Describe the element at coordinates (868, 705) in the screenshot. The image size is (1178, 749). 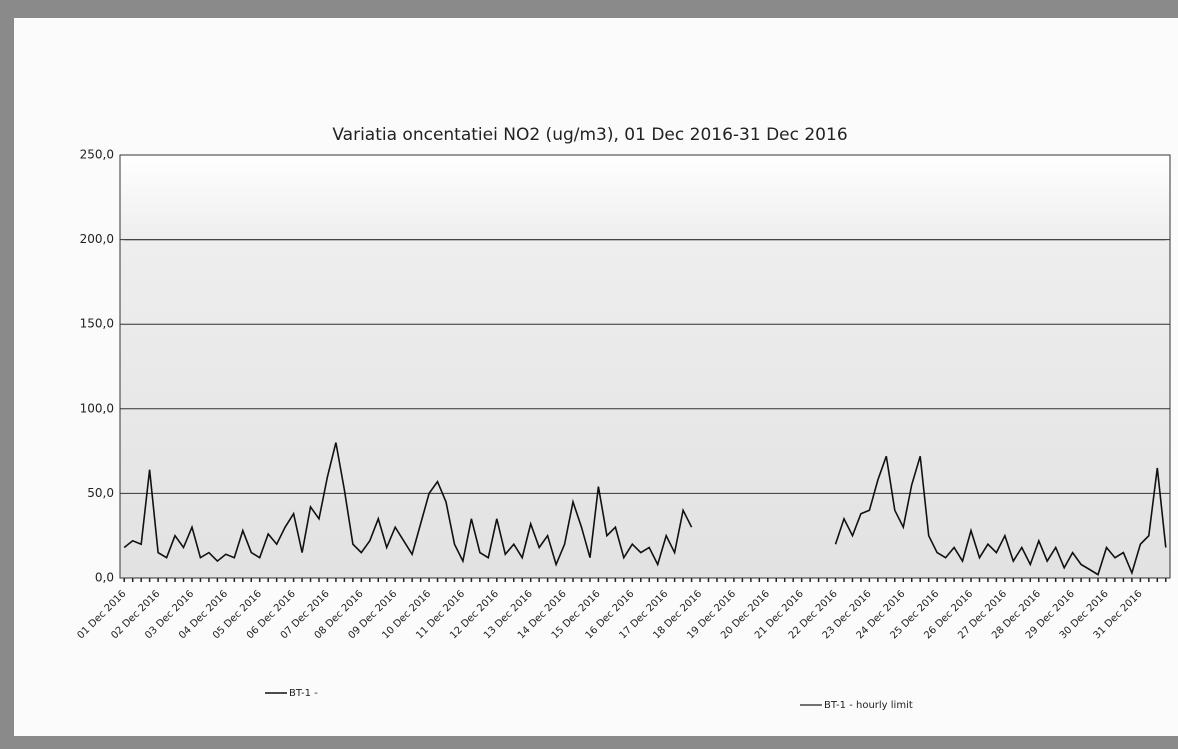
I see `legend-label: BT-1 - hourly limit` at that location.